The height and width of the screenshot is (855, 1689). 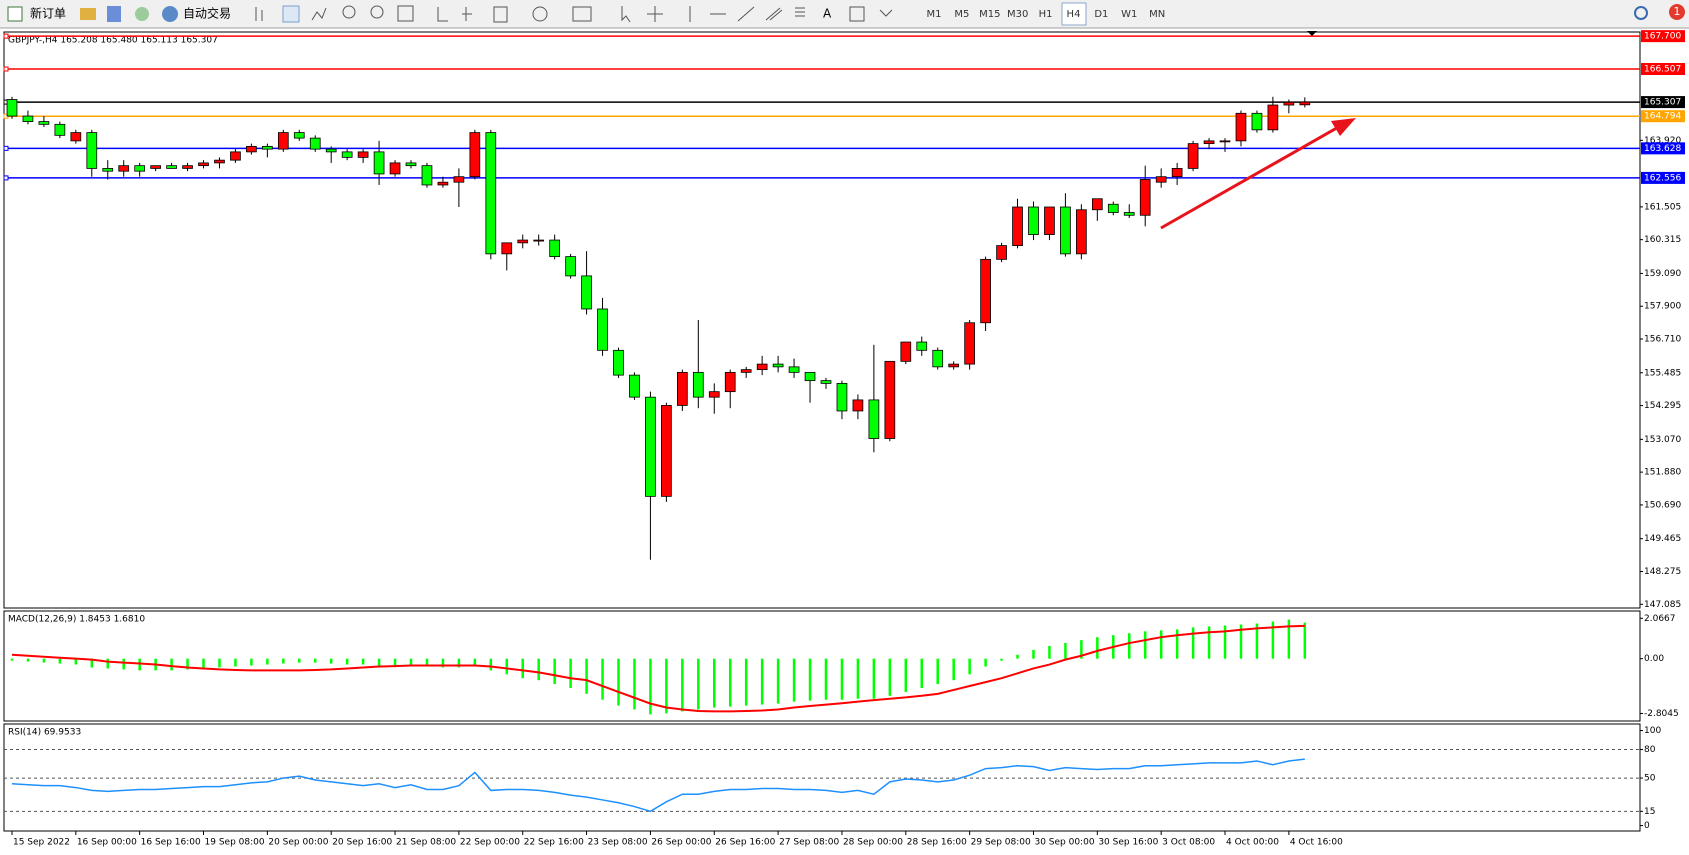 What do you see at coordinates (44, 733) in the screenshot?
I see `indicator-title: RSI(14) 69.9533` at bounding box center [44, 733].